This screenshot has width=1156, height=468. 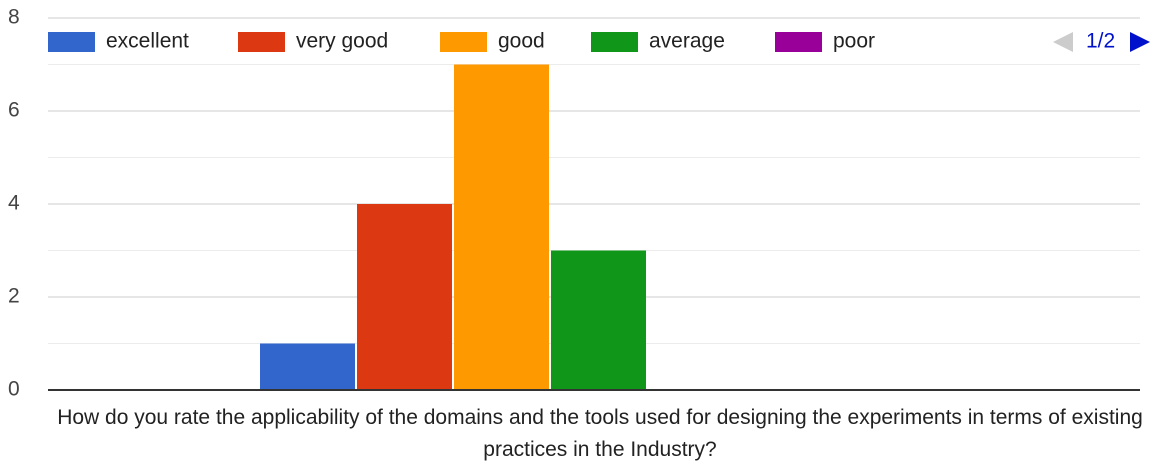 I want to click on legend-page: 1/2, so click(x=1100, y=41).